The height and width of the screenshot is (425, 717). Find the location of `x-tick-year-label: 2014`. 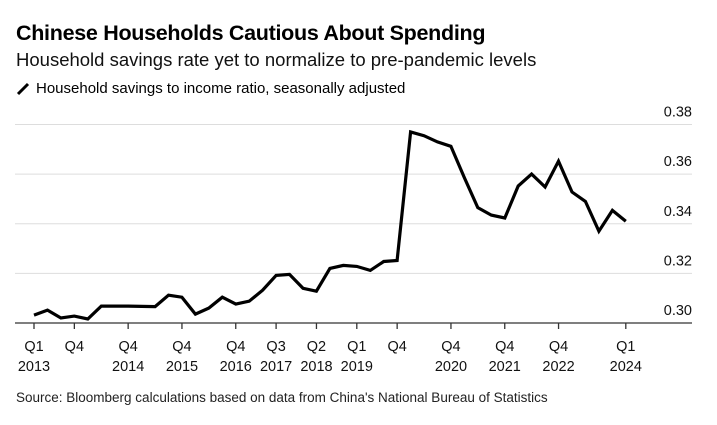

x-tick-year-label: 2014 is located at coordinates (128, 367).